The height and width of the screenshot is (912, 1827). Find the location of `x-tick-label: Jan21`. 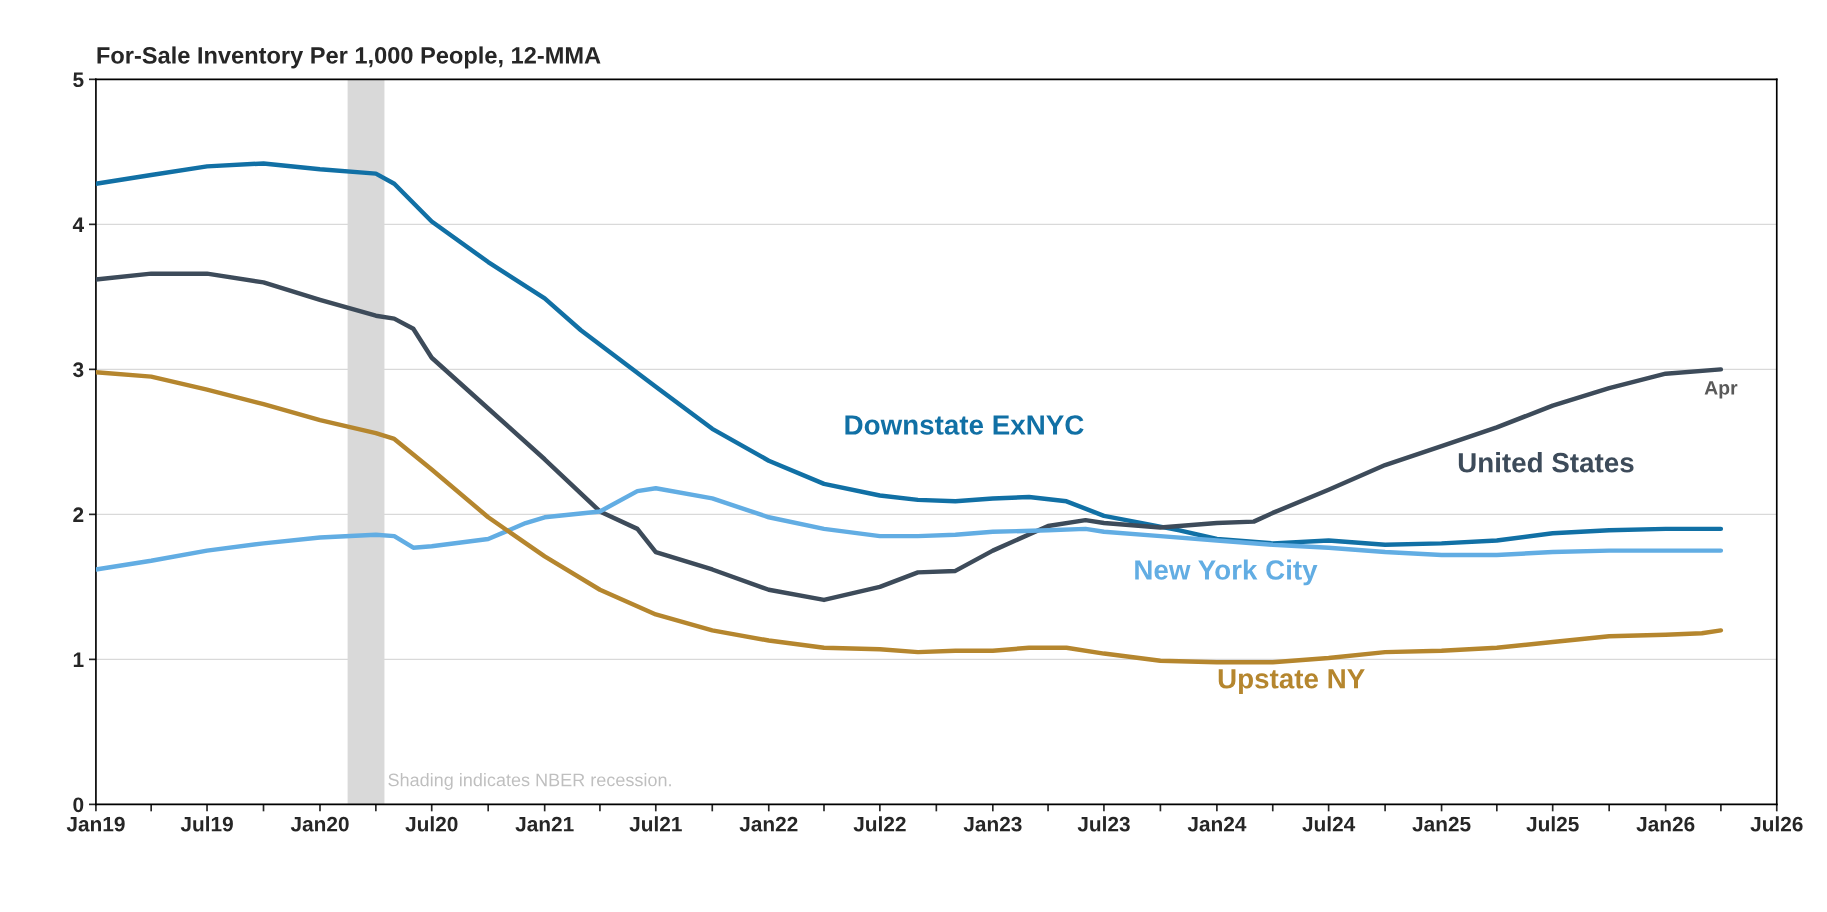

x-tick-label: Jan21 is located at coordinates (544, 824).